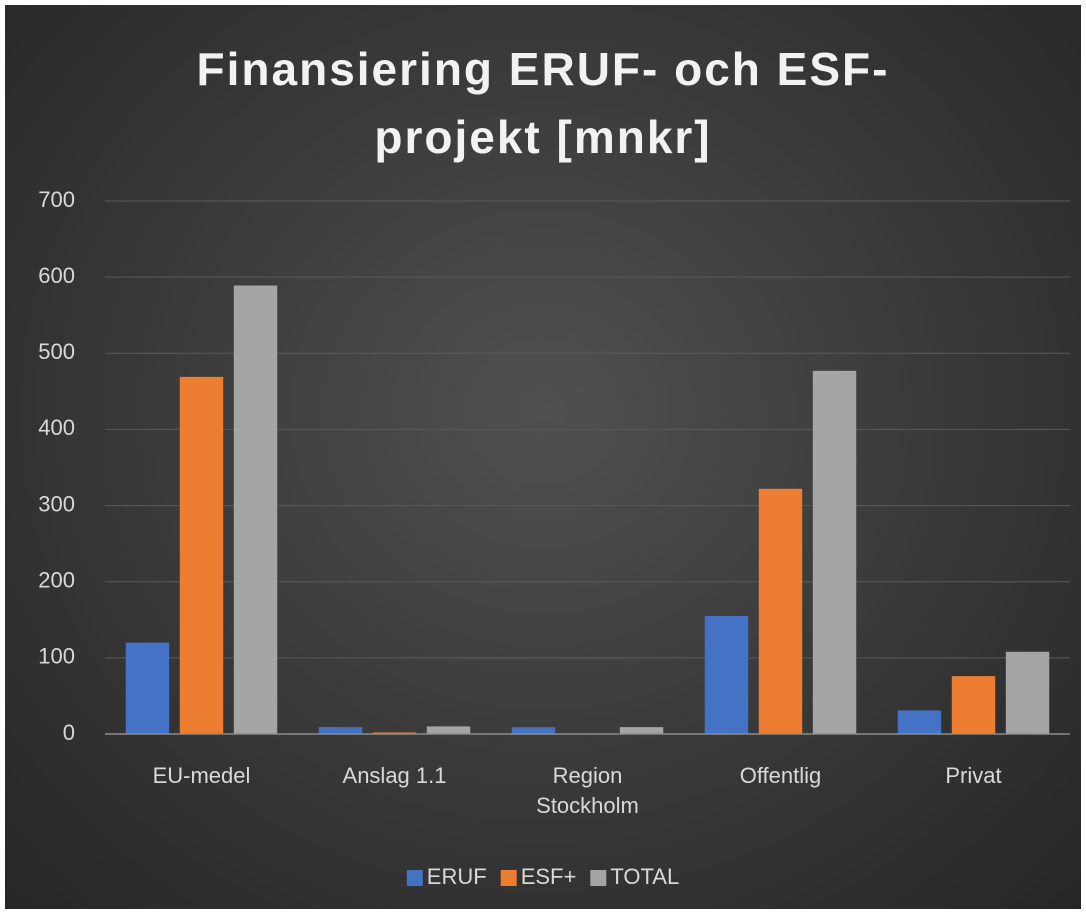 The image size is (1086, 914). Describe the element at coordinates (69, 732) in the screenshot. I see `y-tick-label: 0` at that location.